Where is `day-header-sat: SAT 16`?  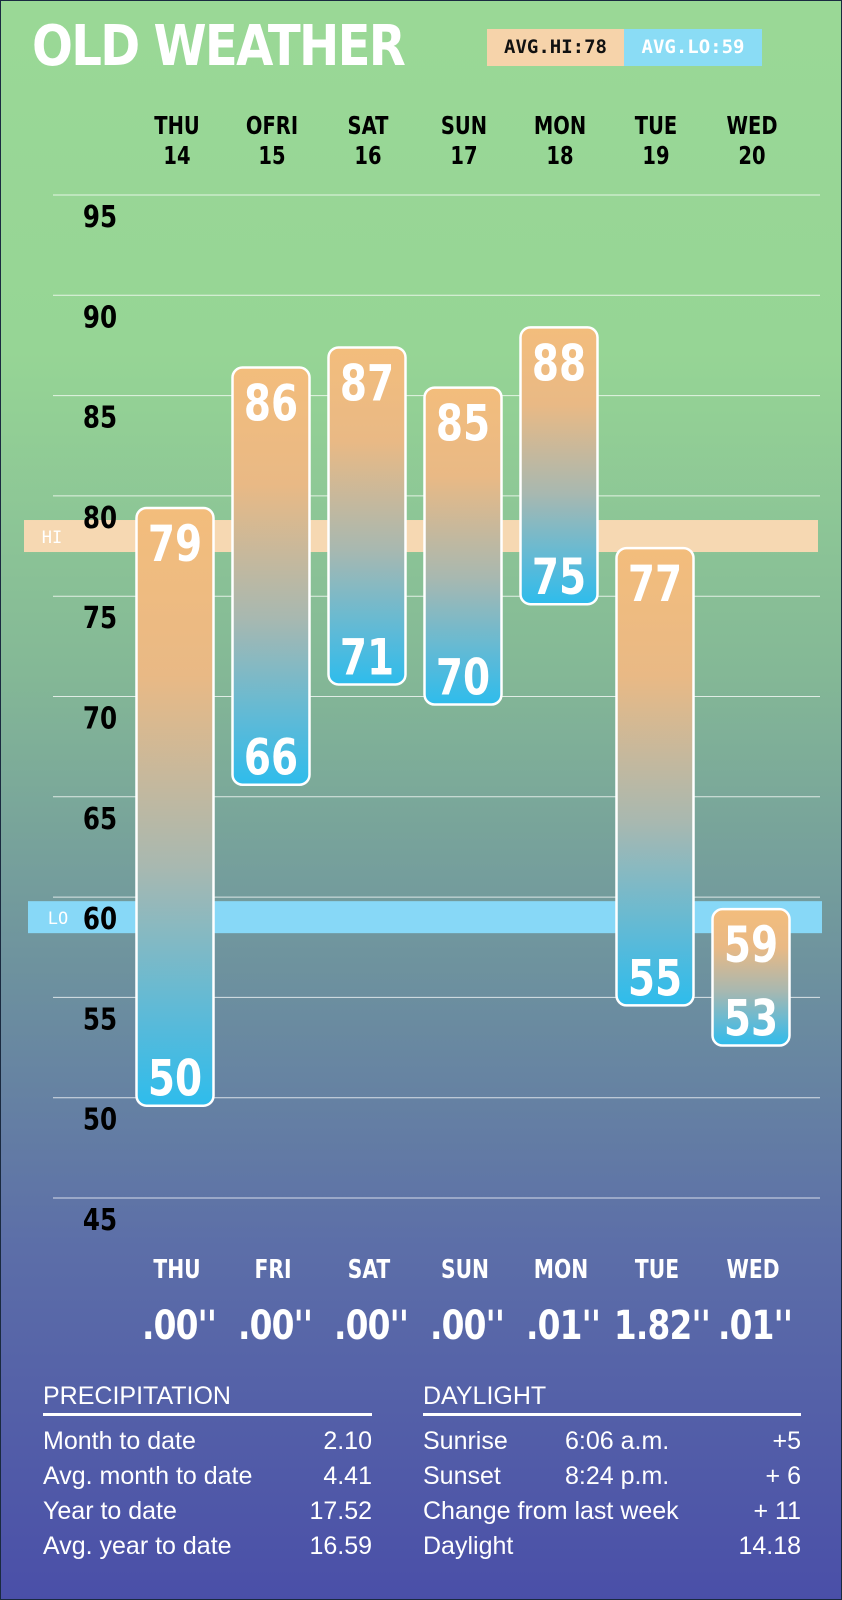 day-header-sat: SAT 16 is located at coordinates (368, 141).